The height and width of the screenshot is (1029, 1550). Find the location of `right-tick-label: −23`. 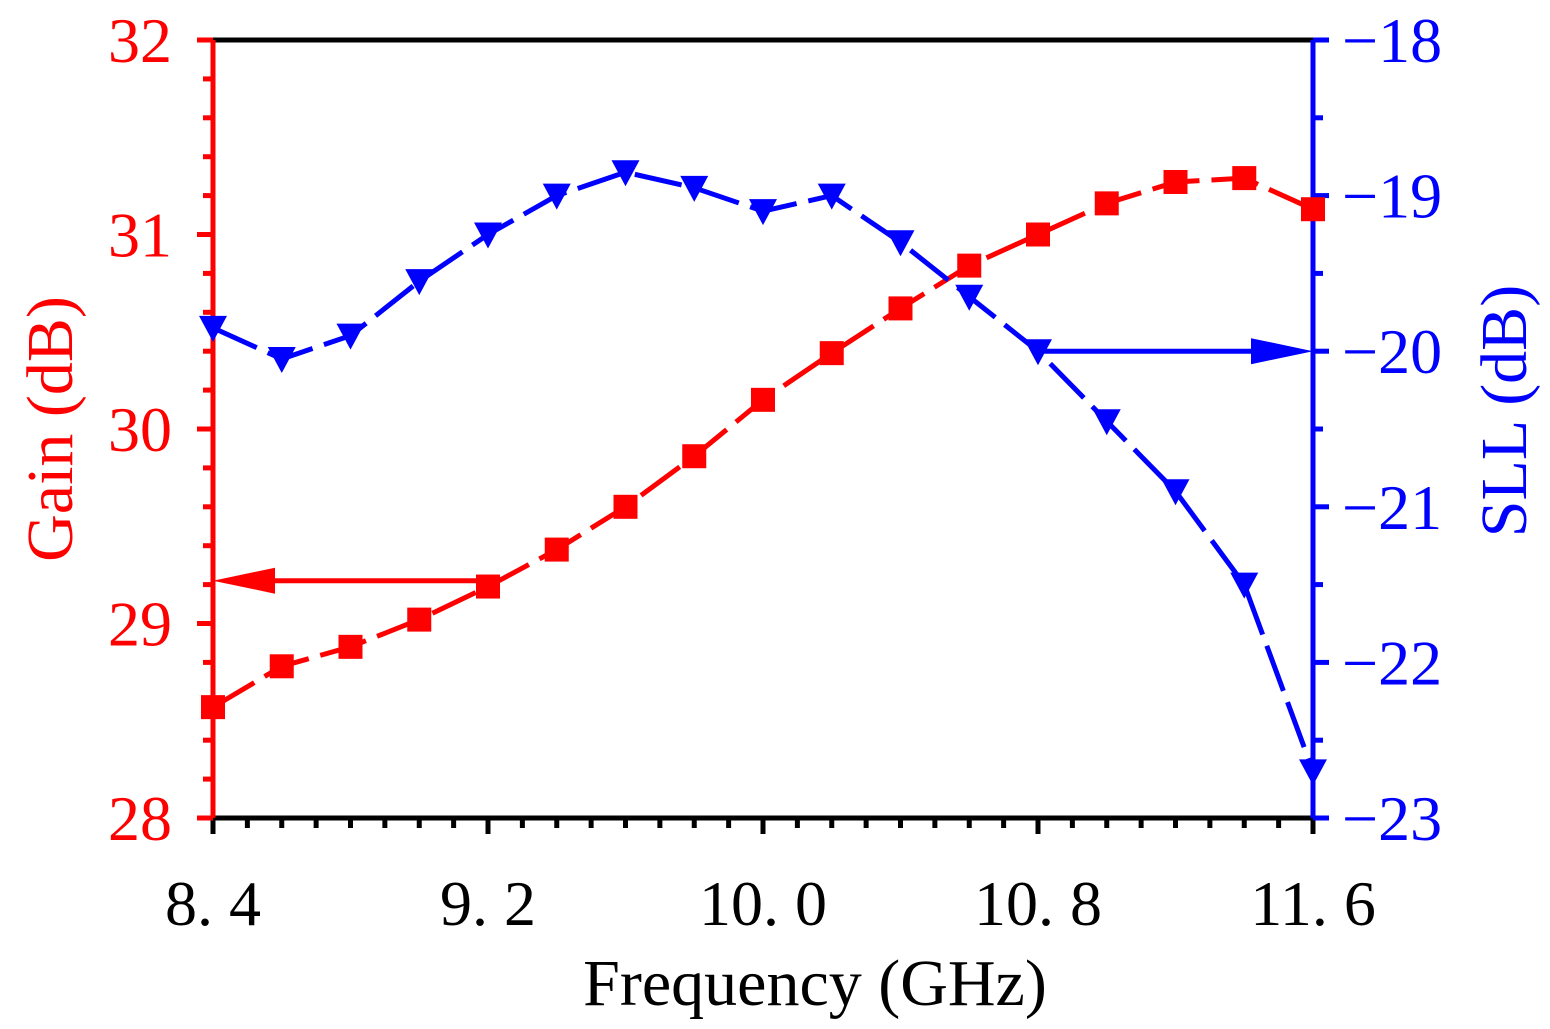

right-tick-label: −23 is located at coordinates (1392, 818).